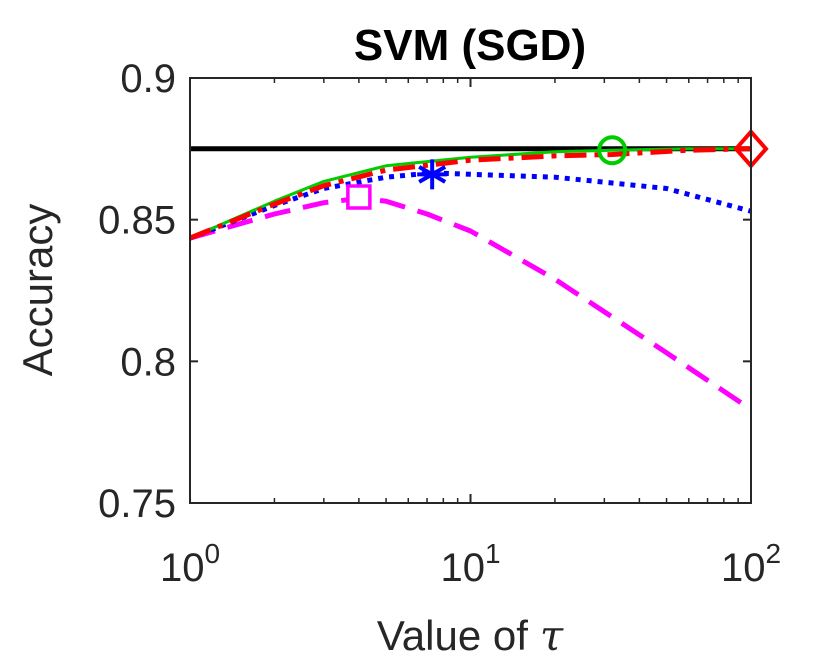  Describe the element at coordinates (137, 221) in the screenshot. I see `y-tick-label: 0.85` at that location.